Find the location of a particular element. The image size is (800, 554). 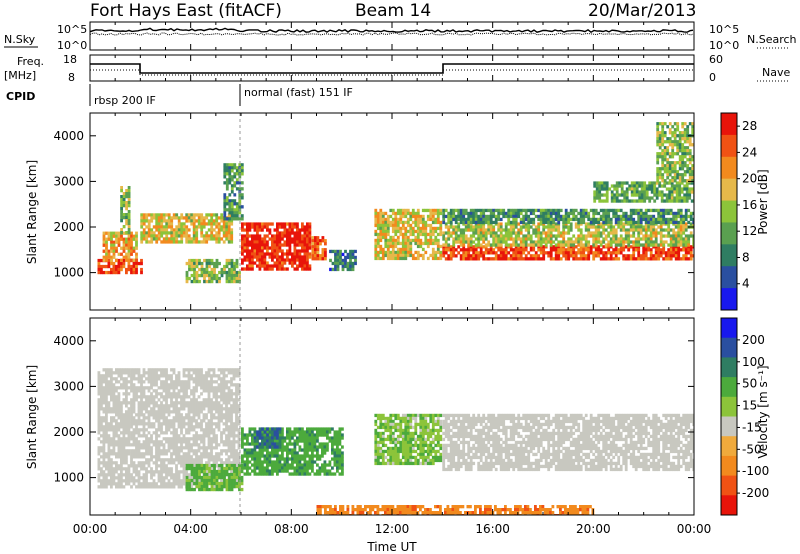

station-title: Fort Hays East (fitACF) is located at coordinates (186, 11).